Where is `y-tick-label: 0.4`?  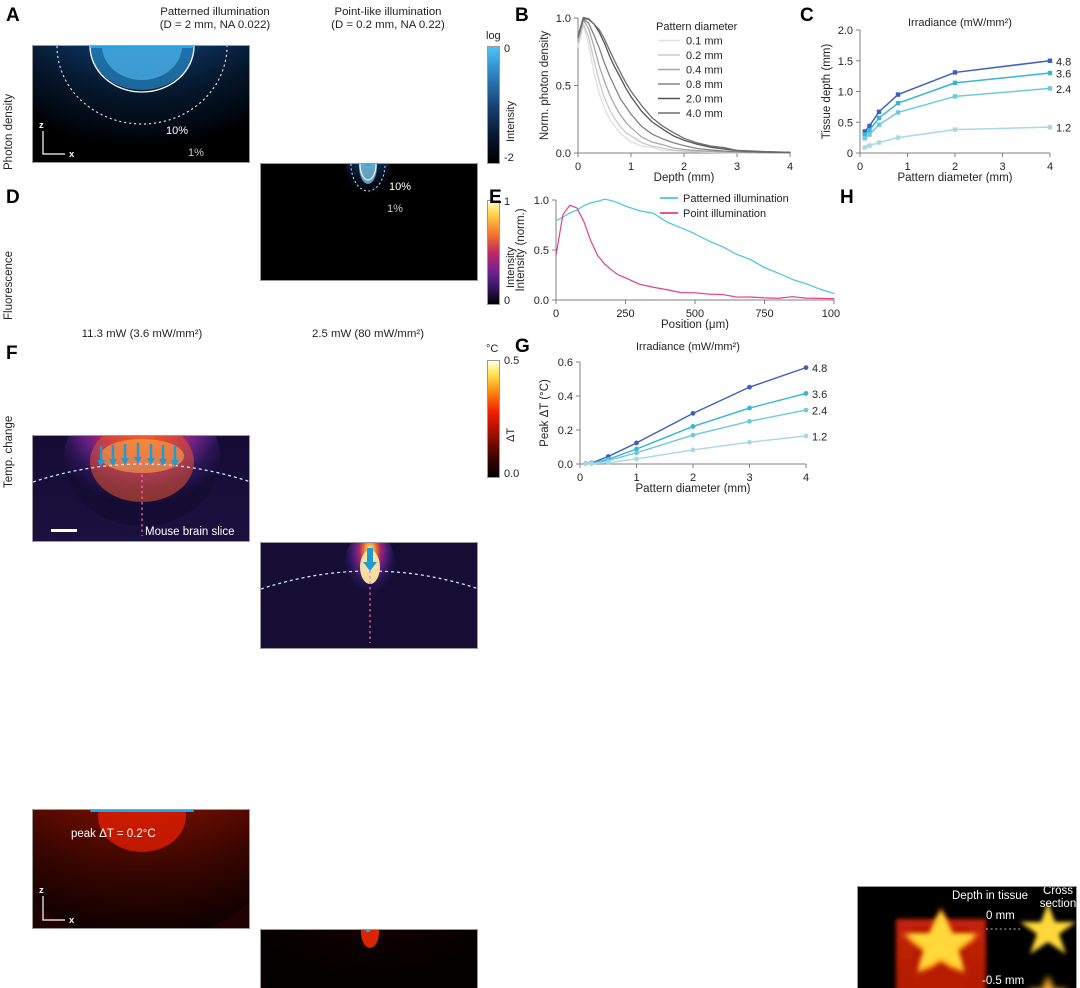
y-tick-label: 0.4 is located at coordinates (565, 397).